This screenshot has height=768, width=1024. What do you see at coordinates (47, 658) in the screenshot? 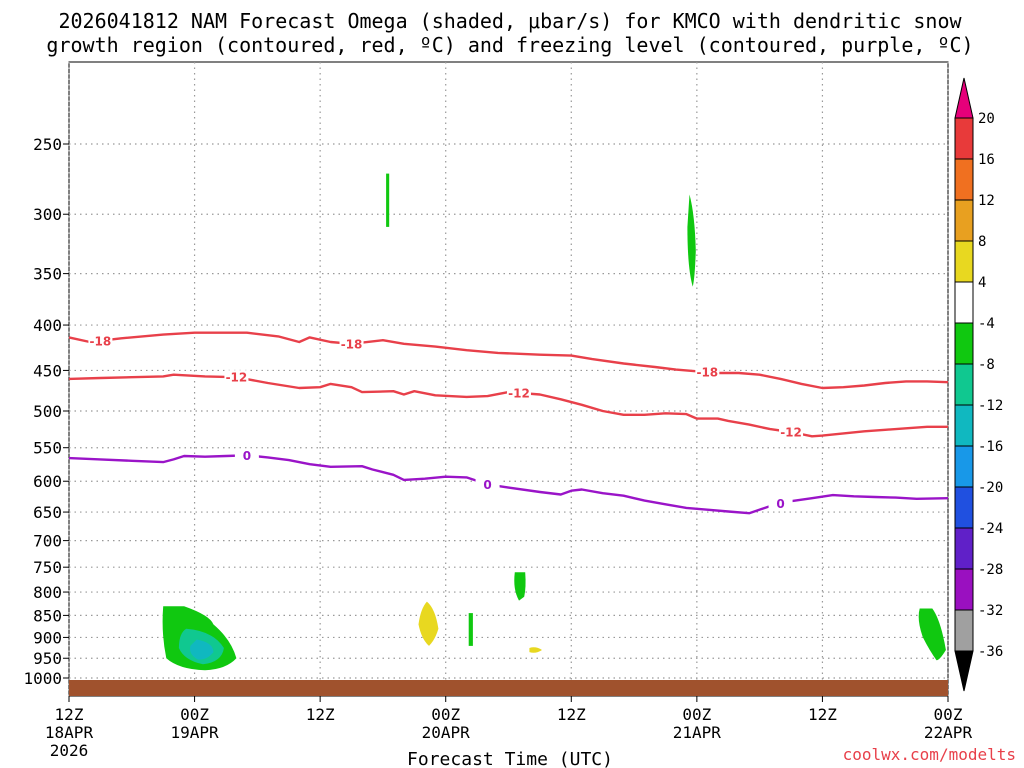
I see `y-tick-label: 950` at bounding box center [47, 658].